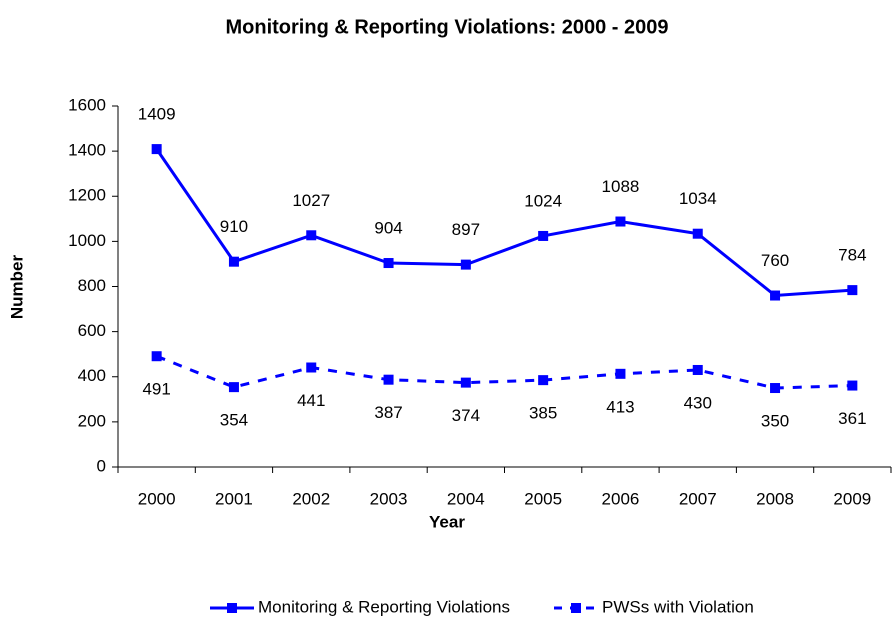  Describe the element at coordinates (234, 420) in the screenshot. I see `data-label: 354` at that location.